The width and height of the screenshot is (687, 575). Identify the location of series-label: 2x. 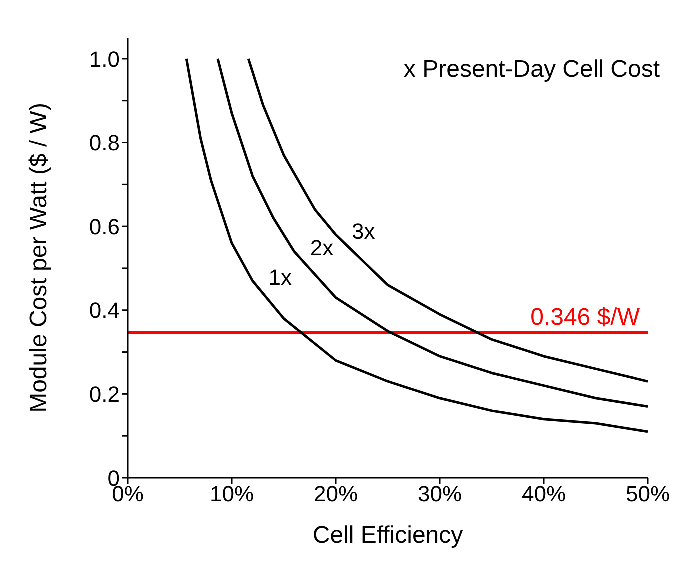
(322, 248).